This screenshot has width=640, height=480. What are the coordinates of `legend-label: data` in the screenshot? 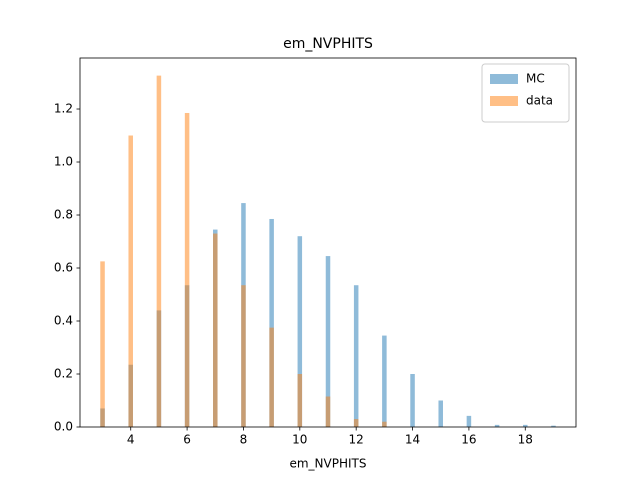 It's located at (539, 101).